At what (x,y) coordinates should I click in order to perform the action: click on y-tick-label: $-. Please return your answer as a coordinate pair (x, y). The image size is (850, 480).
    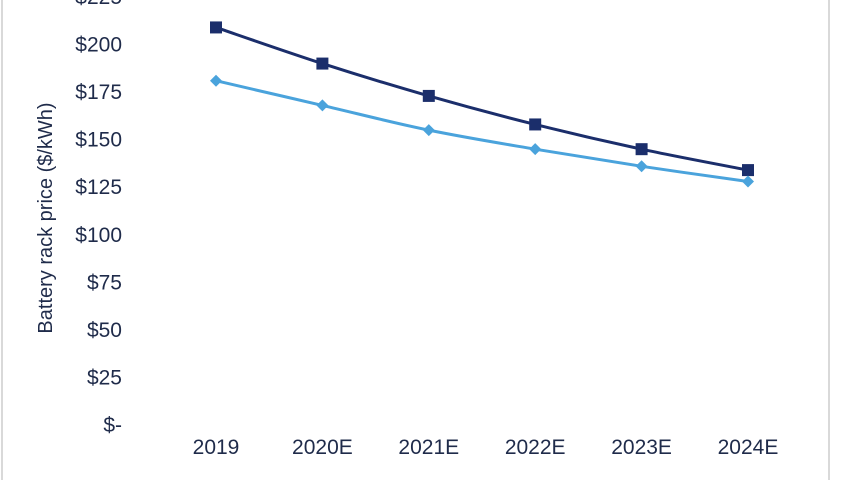
    Looking at the image, I should click on (112, 425).